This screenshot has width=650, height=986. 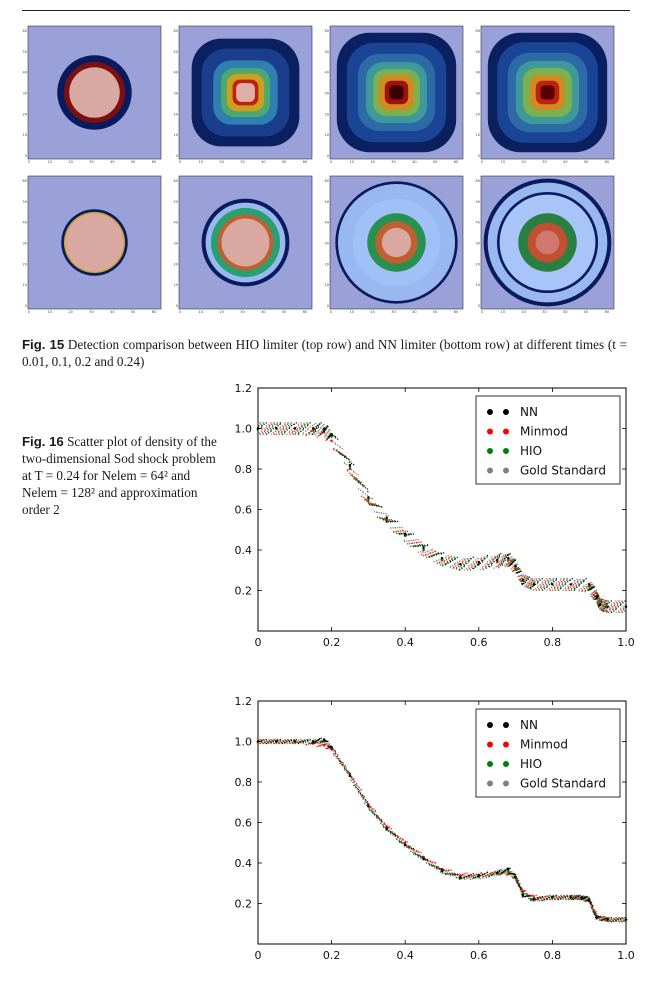 I want to click on panel-x-tick-label: 0, so click(x=29, y=312).